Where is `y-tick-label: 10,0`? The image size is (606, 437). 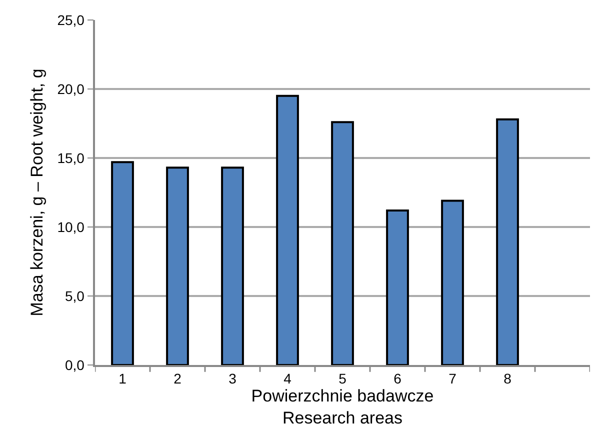 y-tick-label: 10,0 is located at coordinates (71, 226).